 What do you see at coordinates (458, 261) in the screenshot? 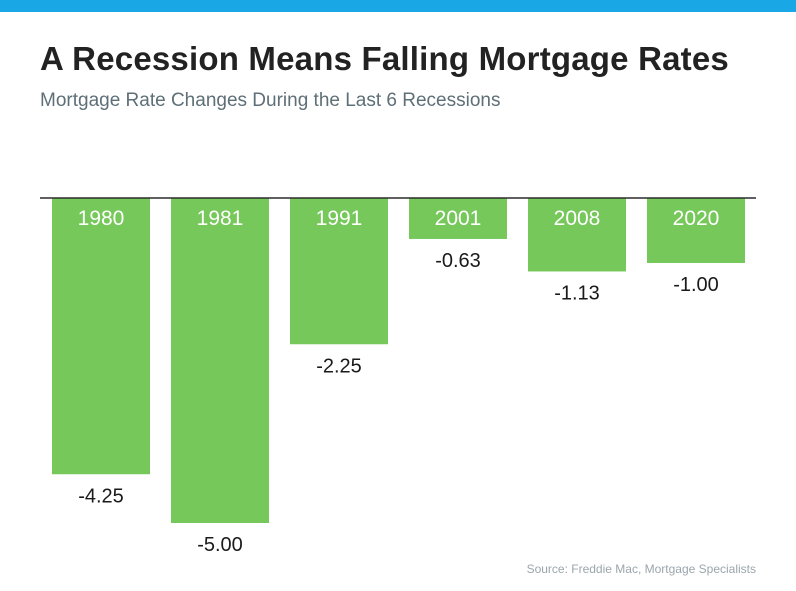
I see `value-label-2001: -0.63` at bounding box center [458, 261].